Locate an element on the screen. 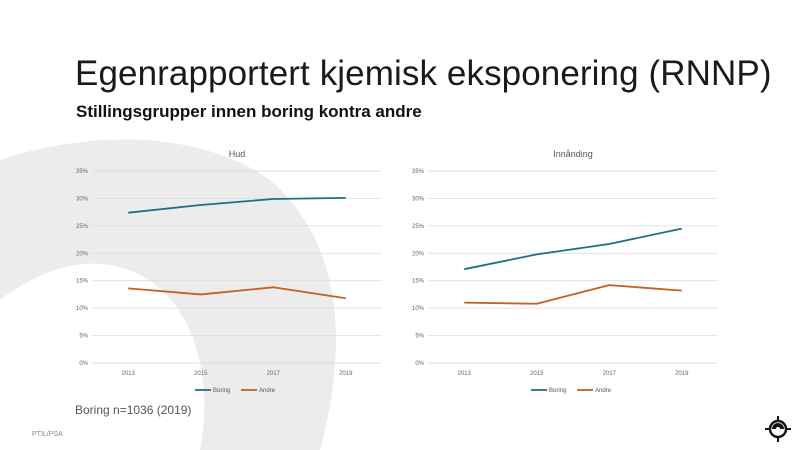  source-credit: PTIL/PSA is located at coordinates (47, 434).